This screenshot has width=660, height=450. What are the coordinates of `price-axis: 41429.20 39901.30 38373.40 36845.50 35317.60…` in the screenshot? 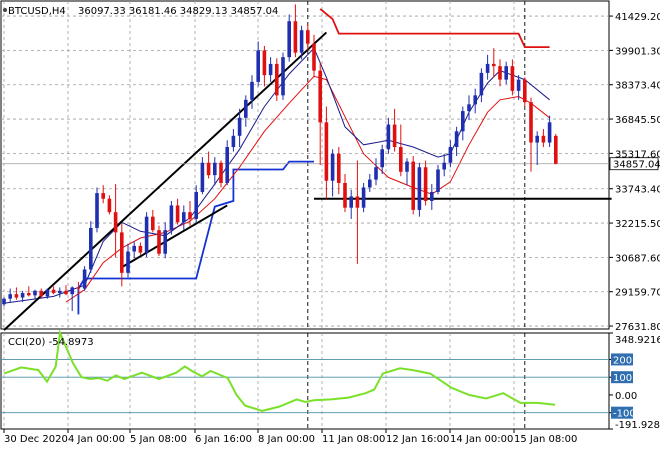 It's located at (634, 172).